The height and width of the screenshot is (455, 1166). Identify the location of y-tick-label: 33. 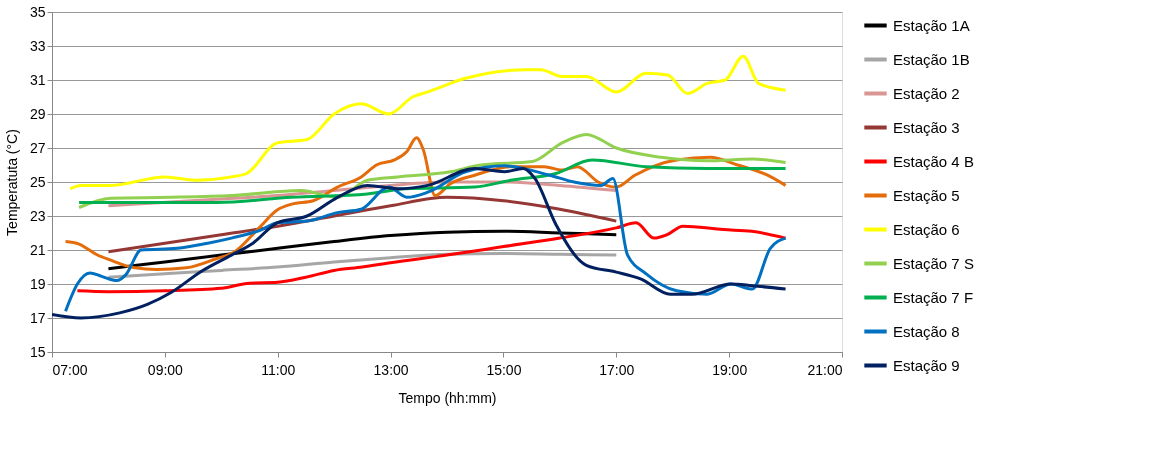
(37, 45).